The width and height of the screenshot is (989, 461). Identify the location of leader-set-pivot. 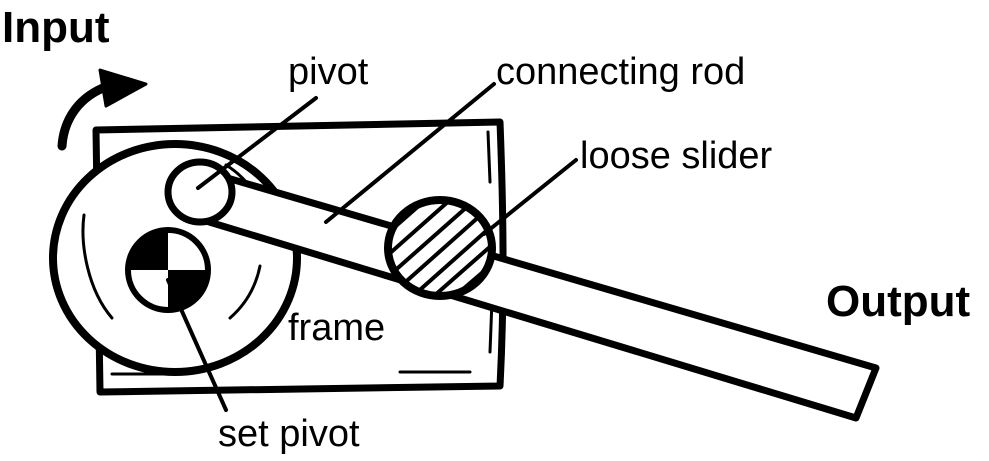
(197, 345).